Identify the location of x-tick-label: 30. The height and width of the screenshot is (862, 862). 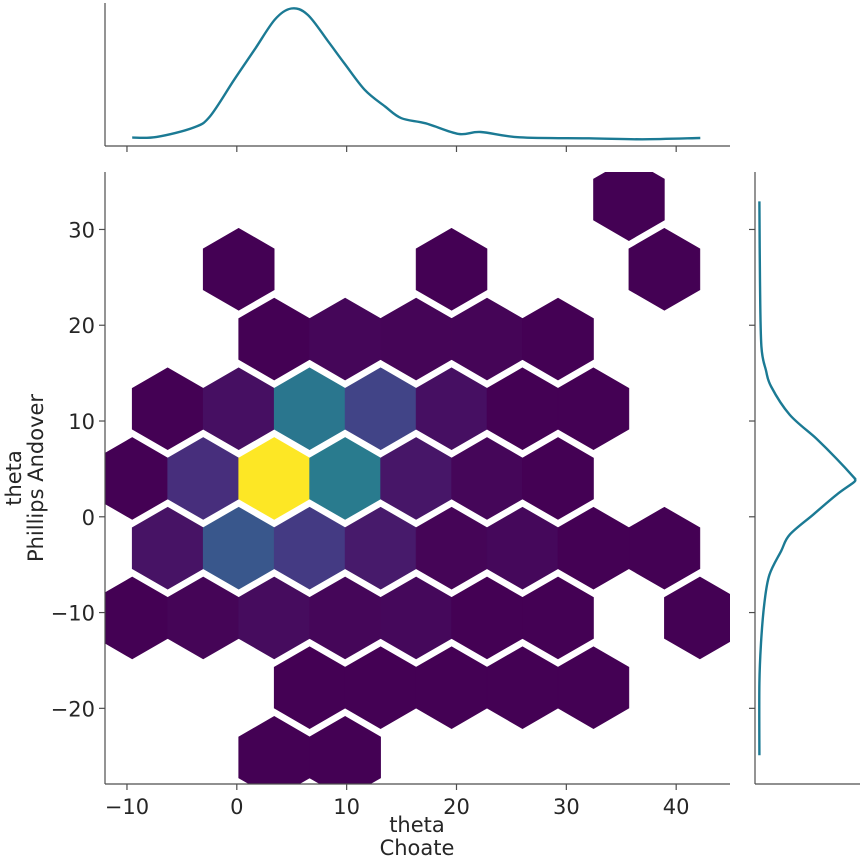
(566, 807).